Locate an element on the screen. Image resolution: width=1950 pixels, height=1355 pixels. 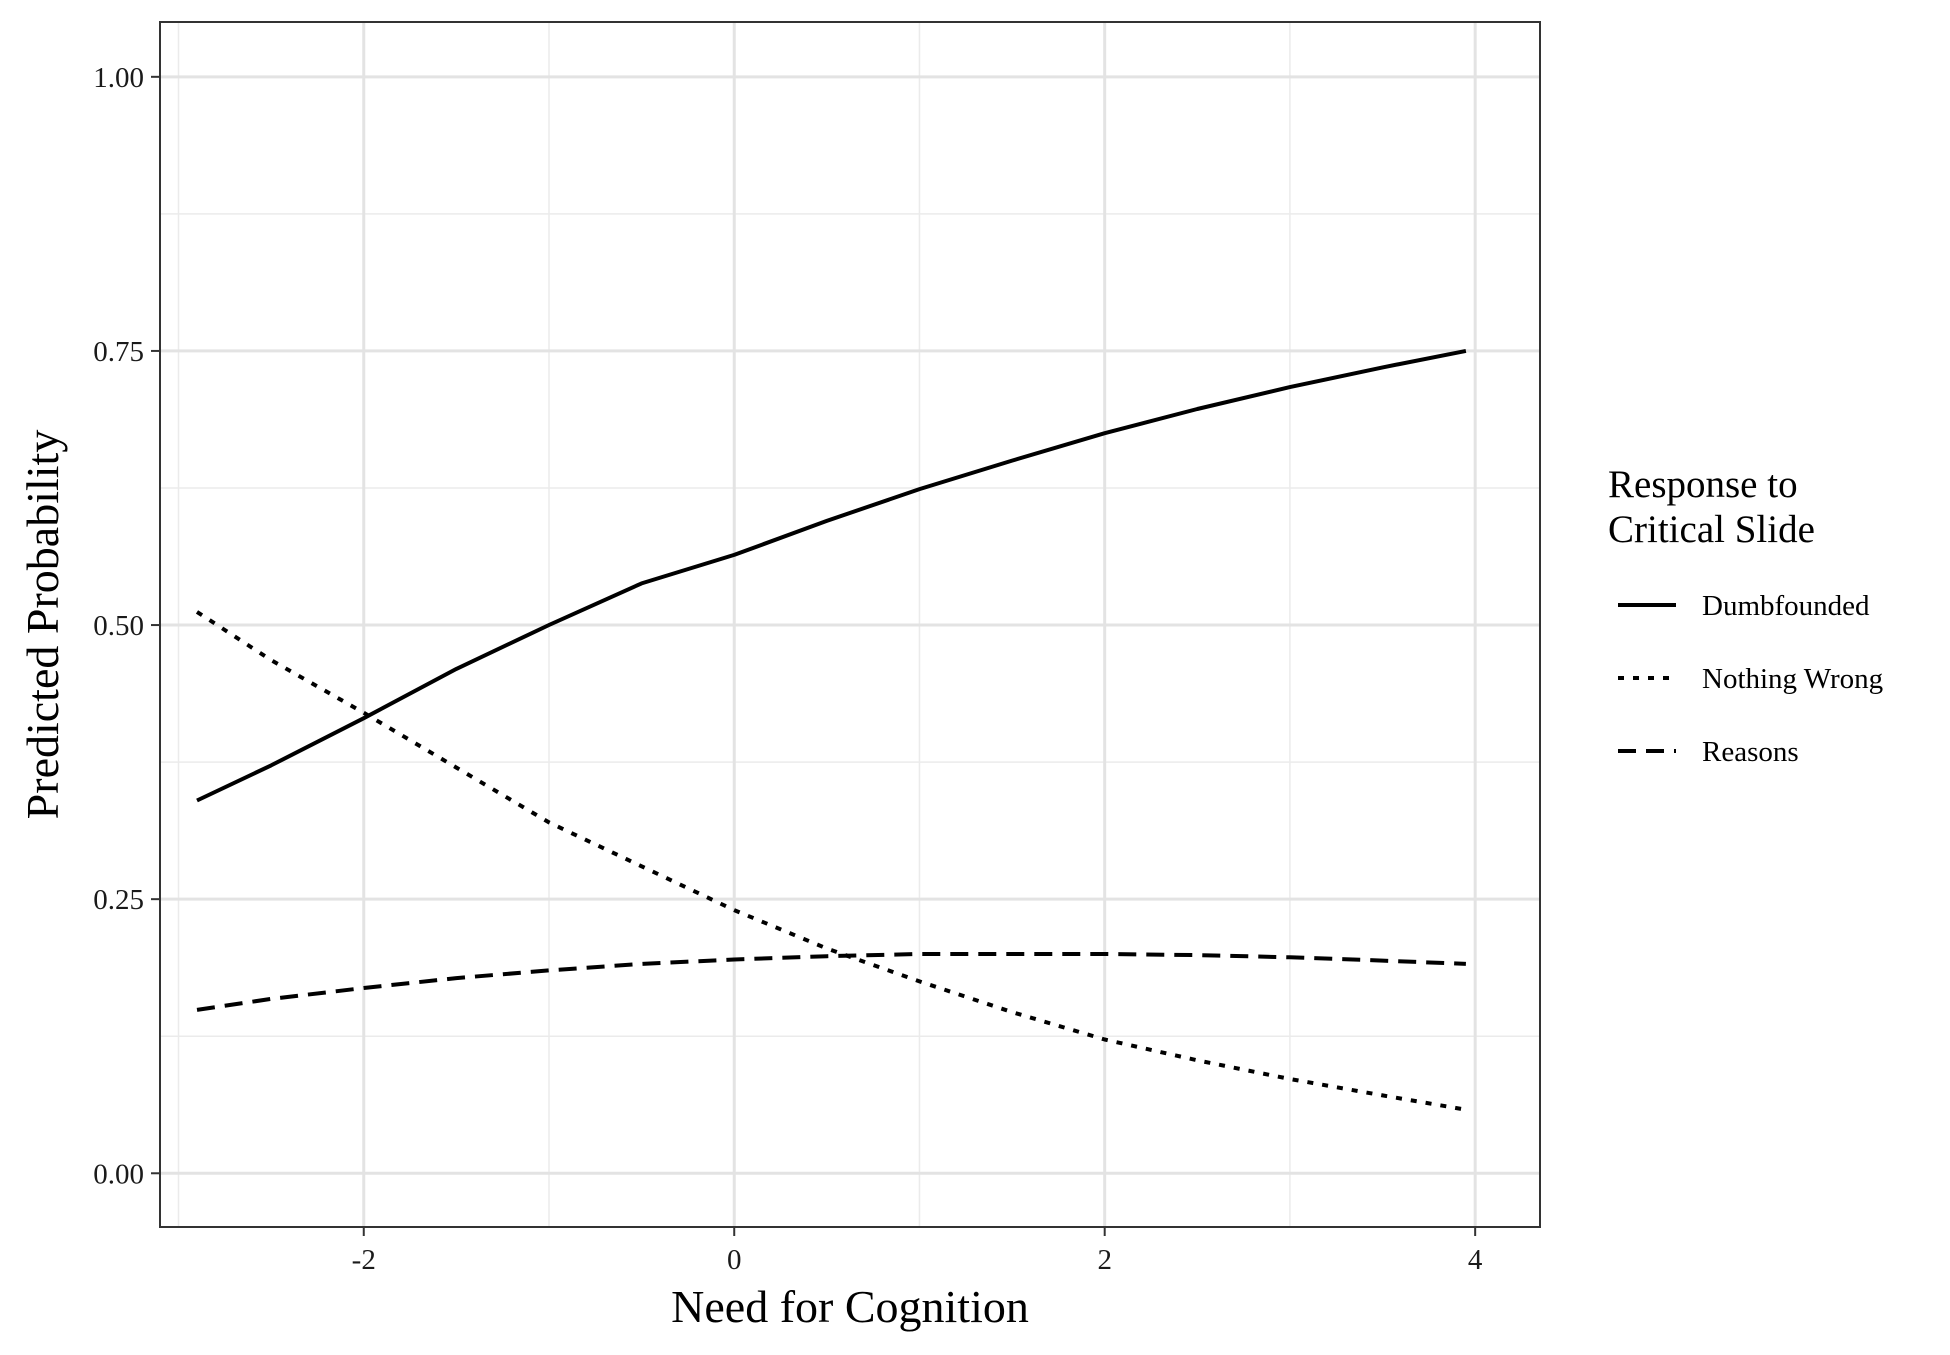
series-line-reasons is located at coordinates (831, 982).